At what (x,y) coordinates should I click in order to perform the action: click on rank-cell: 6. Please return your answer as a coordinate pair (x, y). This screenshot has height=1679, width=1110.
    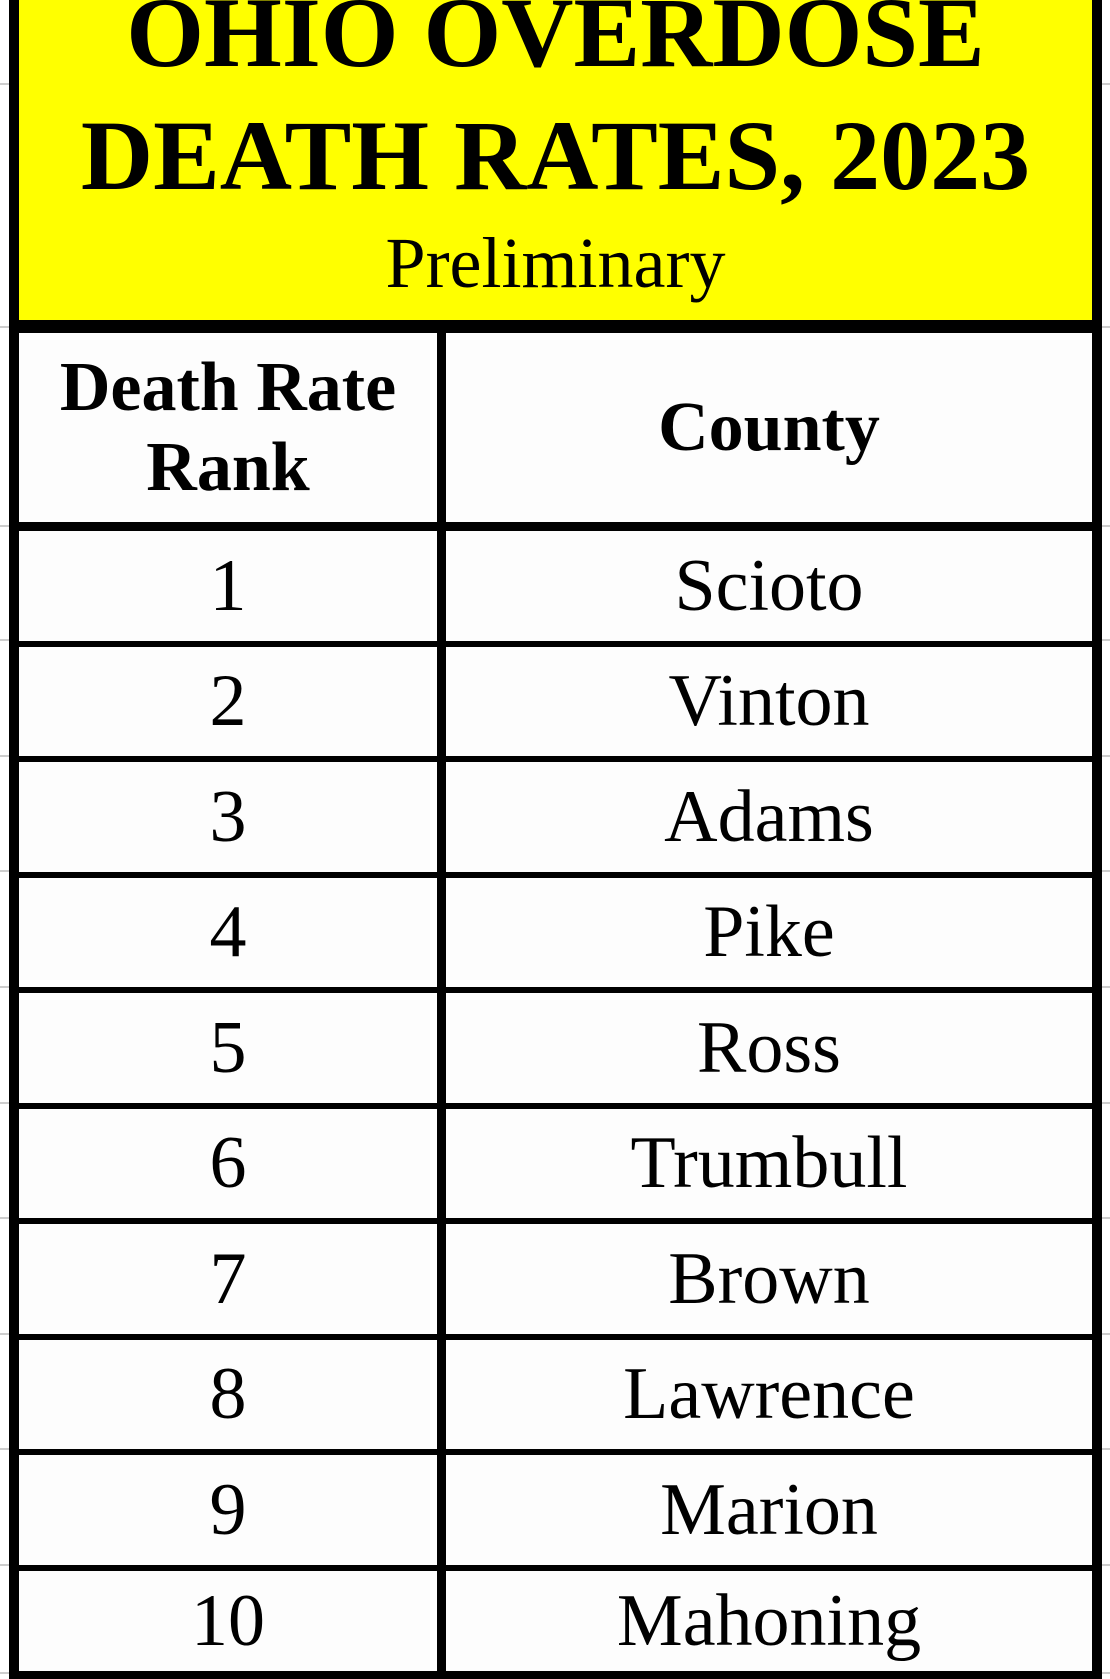
    Looking at the image, I should click on (228, 1163).